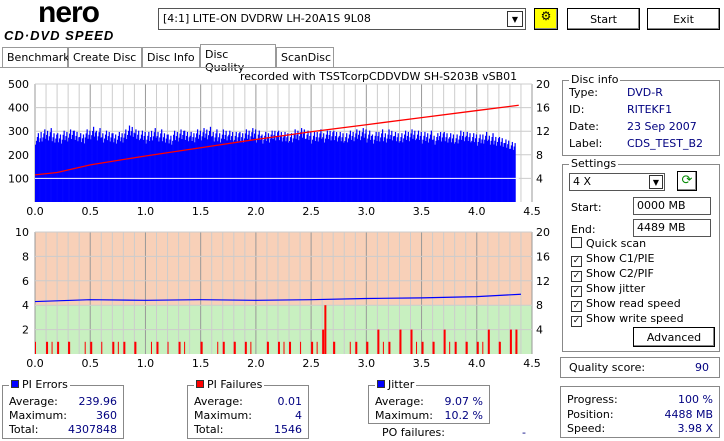  What do you see at coordinates (238, 59) in the screenshot?
I see `tab-disc-quality: Disc Quality` at bounding box center [238, 59].